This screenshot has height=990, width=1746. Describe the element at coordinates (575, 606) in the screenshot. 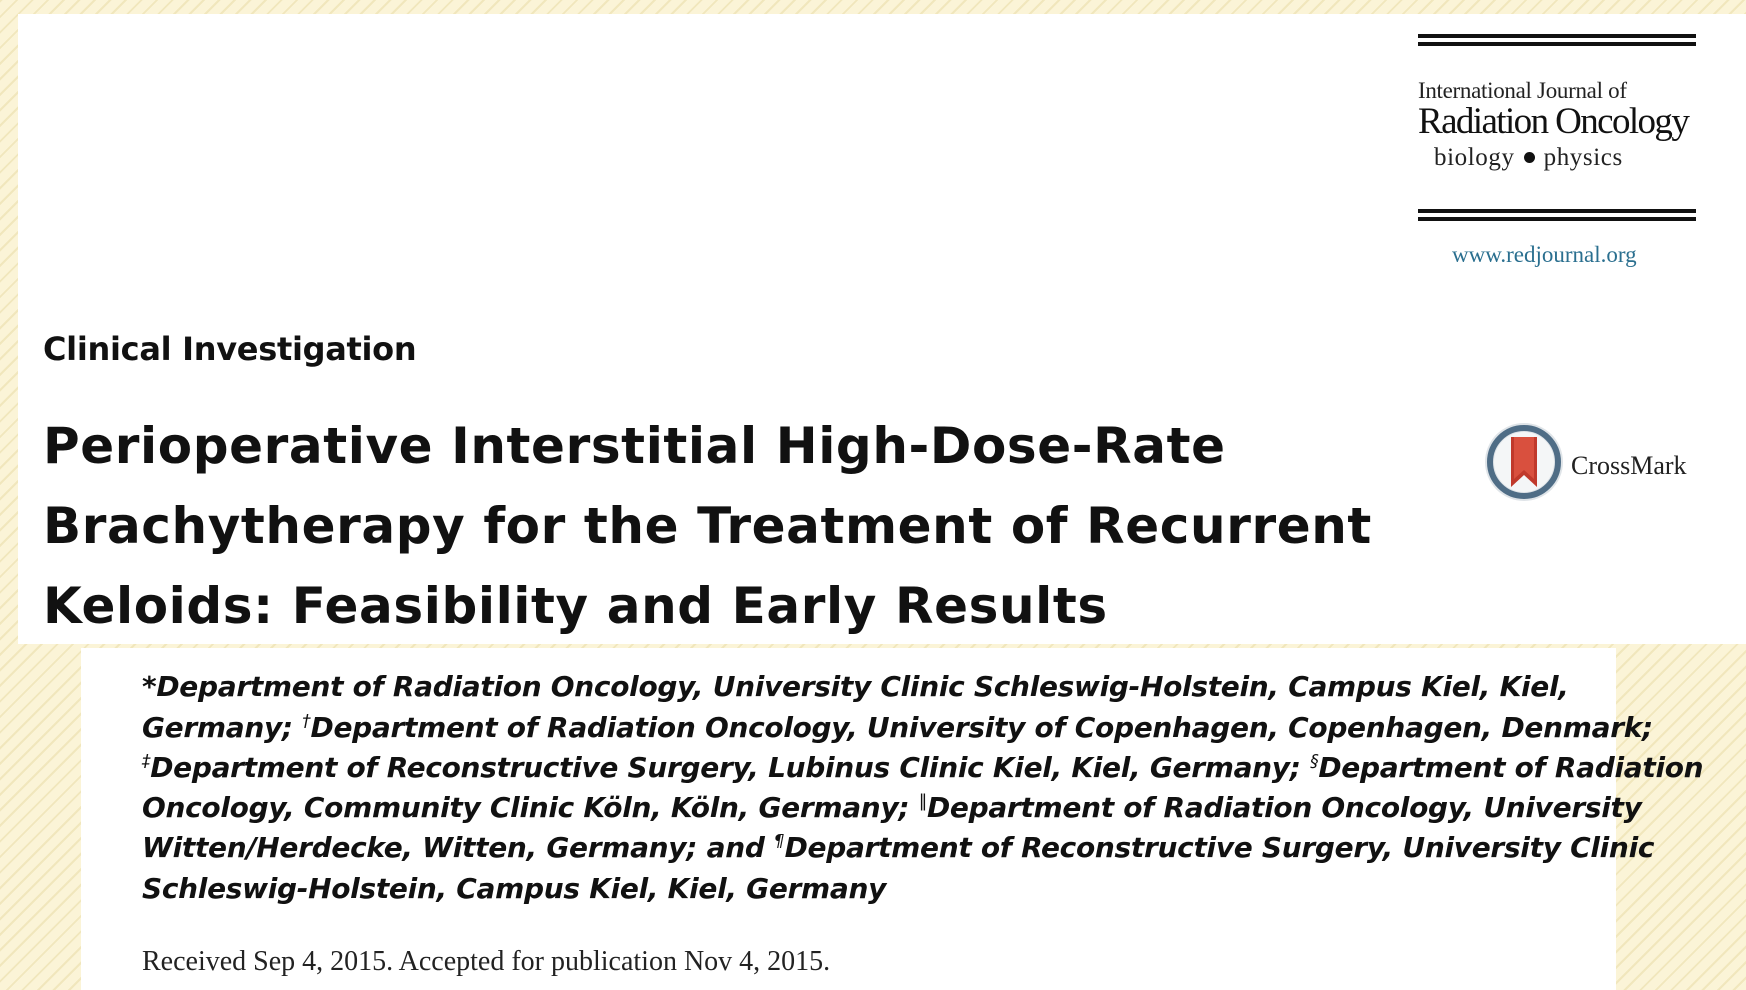

I see `article-title-line: Keloids: Feasibility and Early Results` at that location.